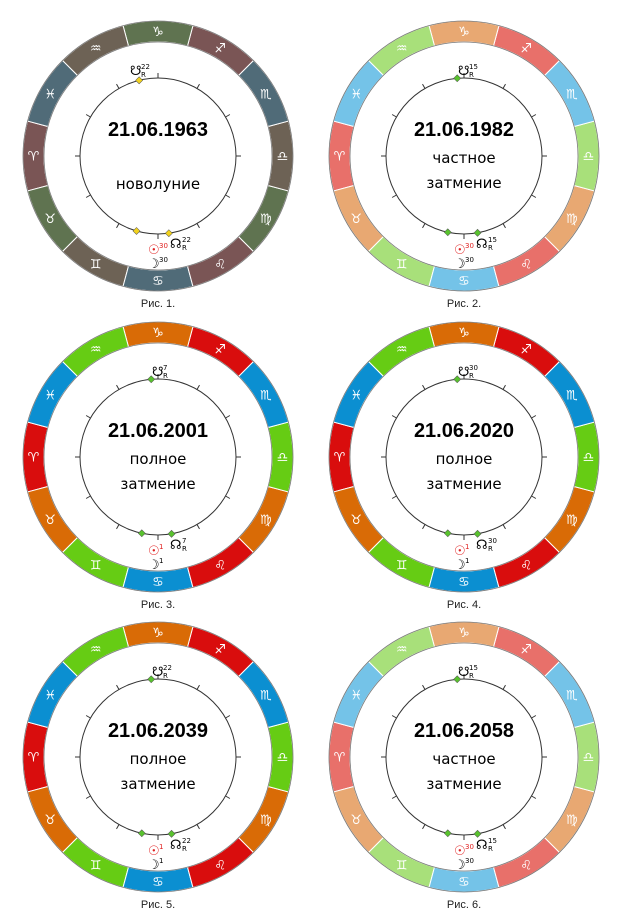 Image resolution: width=624 pixels, height=915 pixels. What do you see at coordinates (492, 541) in the screenshot?
I see `north-node-degree: 30` at bounding box center [492, 541].